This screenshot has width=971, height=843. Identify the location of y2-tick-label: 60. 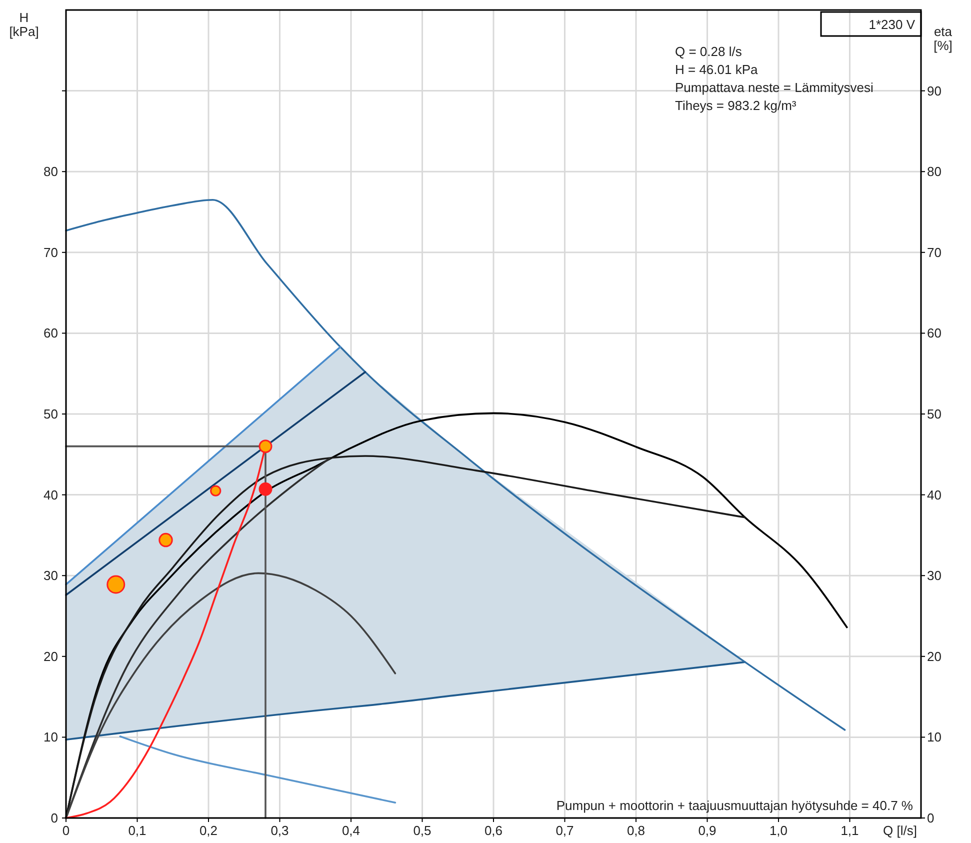
(934, 333).